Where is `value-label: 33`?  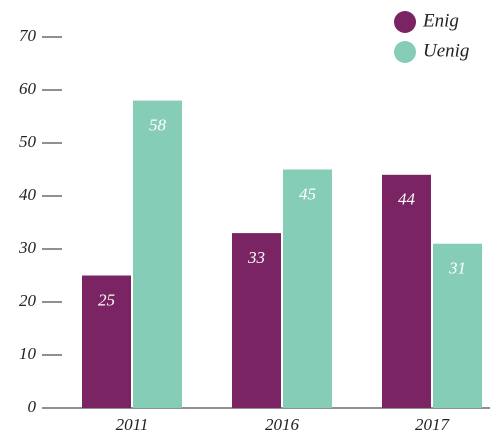
value-label: 33 is located at coordinates (256, 257).